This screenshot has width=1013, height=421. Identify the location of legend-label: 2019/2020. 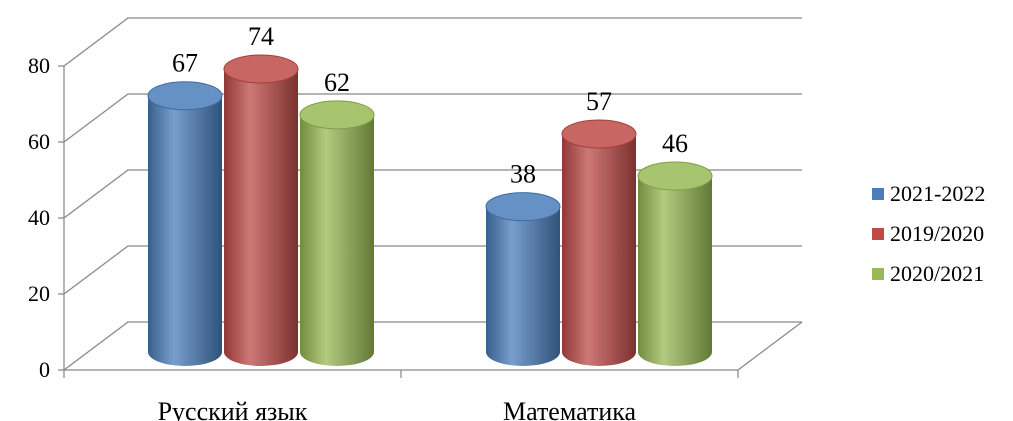
(937, 233).